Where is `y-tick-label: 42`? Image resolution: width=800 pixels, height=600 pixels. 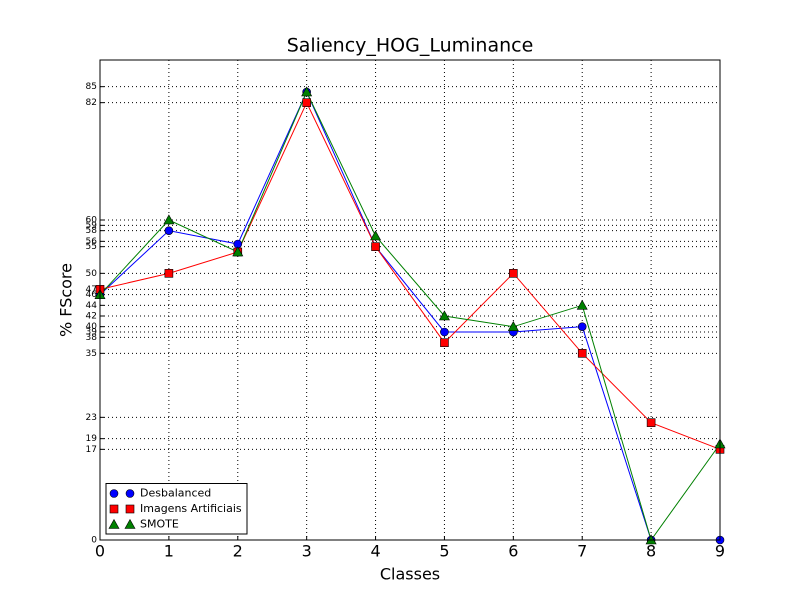 y-tick-label: 42 is located at coordinates (91, 317).